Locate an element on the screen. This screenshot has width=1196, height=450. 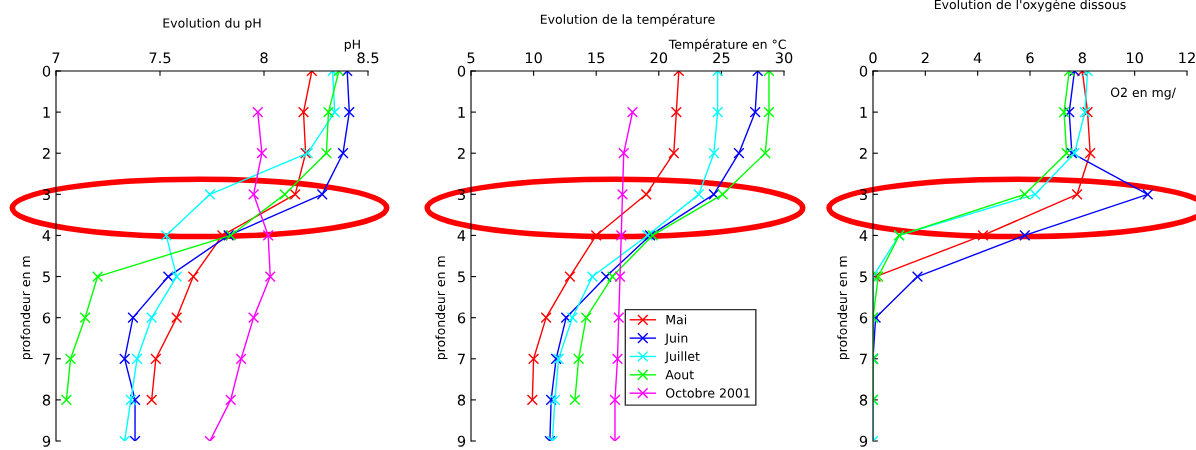
x-axis-title: pH is located at coordinates (352, 45).